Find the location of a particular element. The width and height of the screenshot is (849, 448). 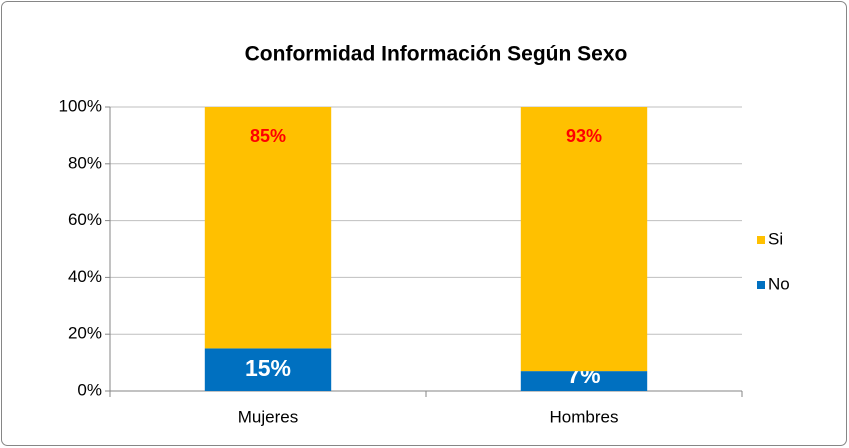

chart-title: Conformidad Información Según Sexo is located at coordinates (436, 54).